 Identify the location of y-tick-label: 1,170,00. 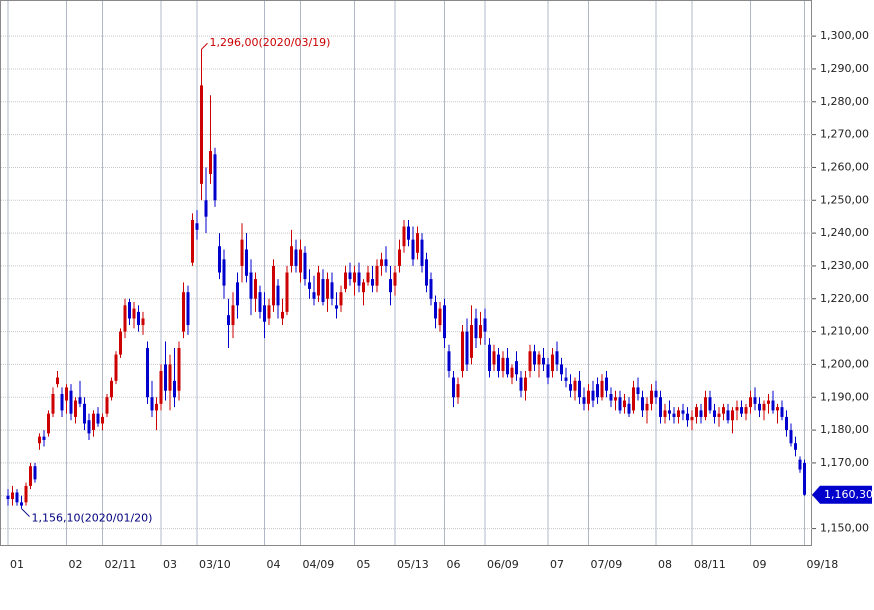
(844, 462).